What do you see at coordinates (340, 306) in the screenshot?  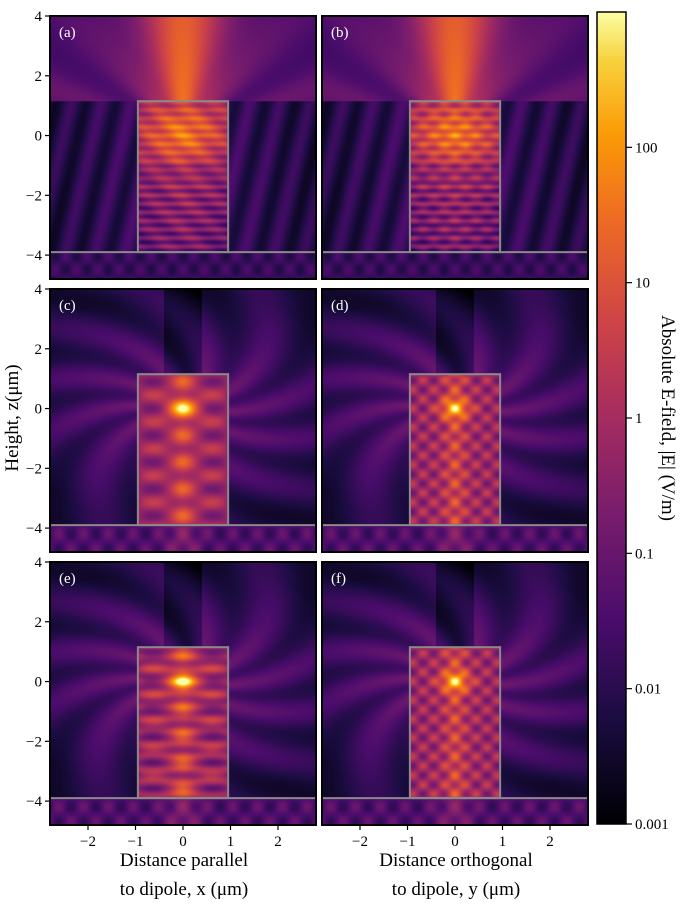 I see `panel-label-d: (d)` at bounding box center [340, 306].